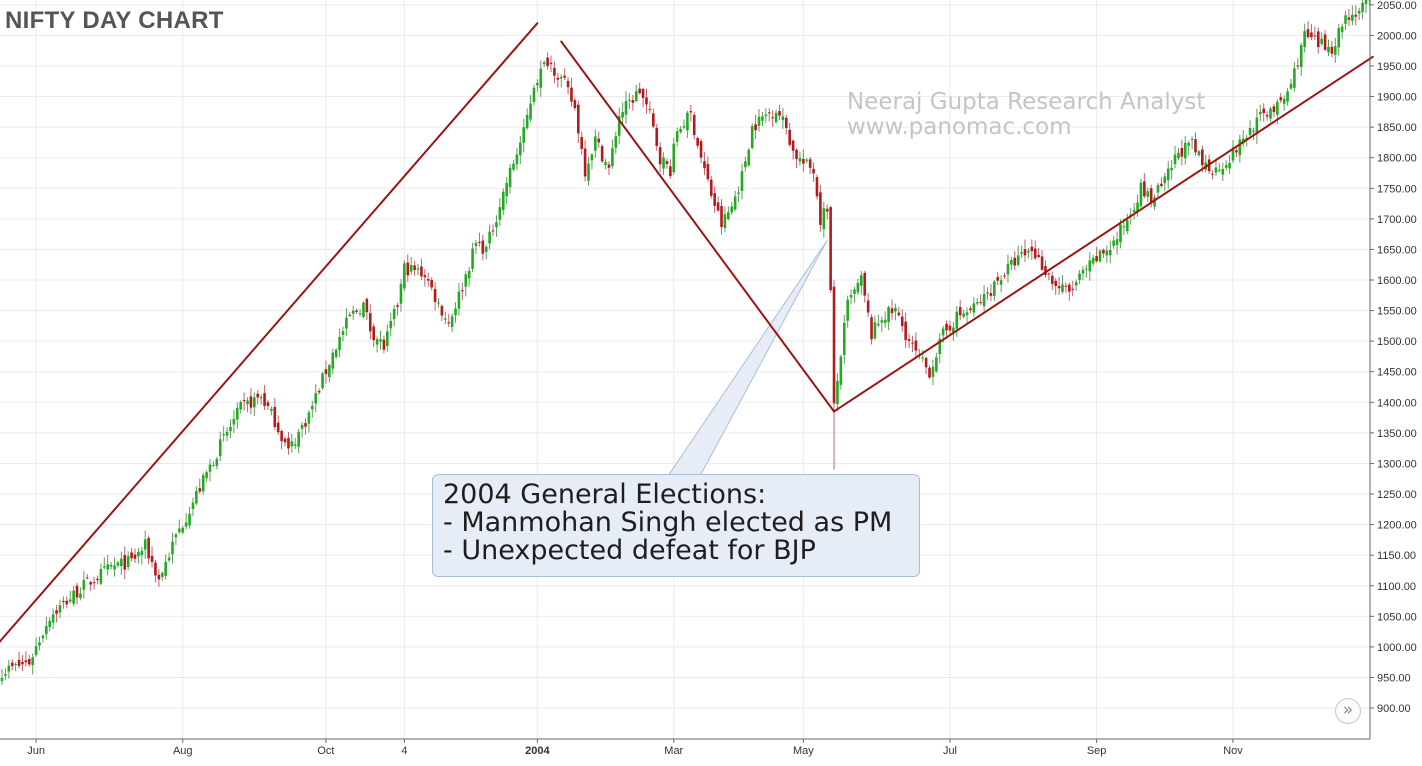 The height and width of the screenshot is (766, 1422). Describe the element at coordinates (1026, 102) in the screenshot. I see `watermark-line-1: Neeraj Gupta Research Analyst` at that location.